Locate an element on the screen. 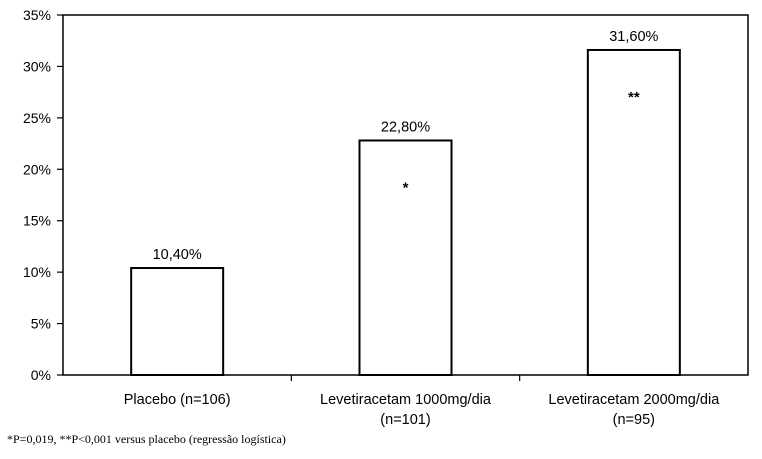 The height and width of the screenshot is (459, 762). significance-mark: * is located at coordinates (406, 187).